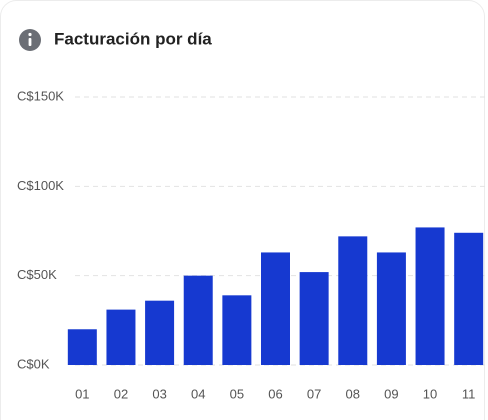 This screenshot has height=420, width=488. What do you see at coordinates (314, 393) in the screenshot?
I see `x-tick-label: 07` at bounding box center [314, 393].